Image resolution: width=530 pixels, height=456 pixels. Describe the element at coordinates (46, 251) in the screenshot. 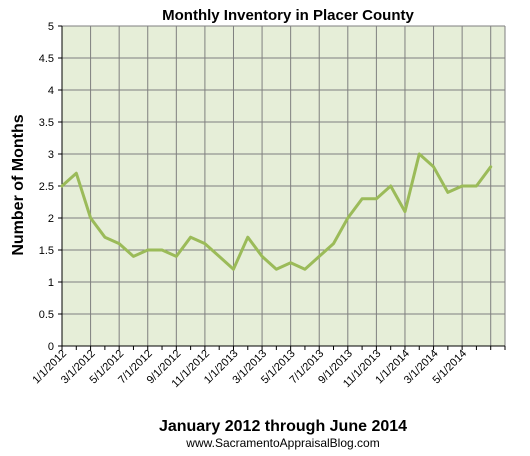

I see `y-tick-label: 1.5` at that location.